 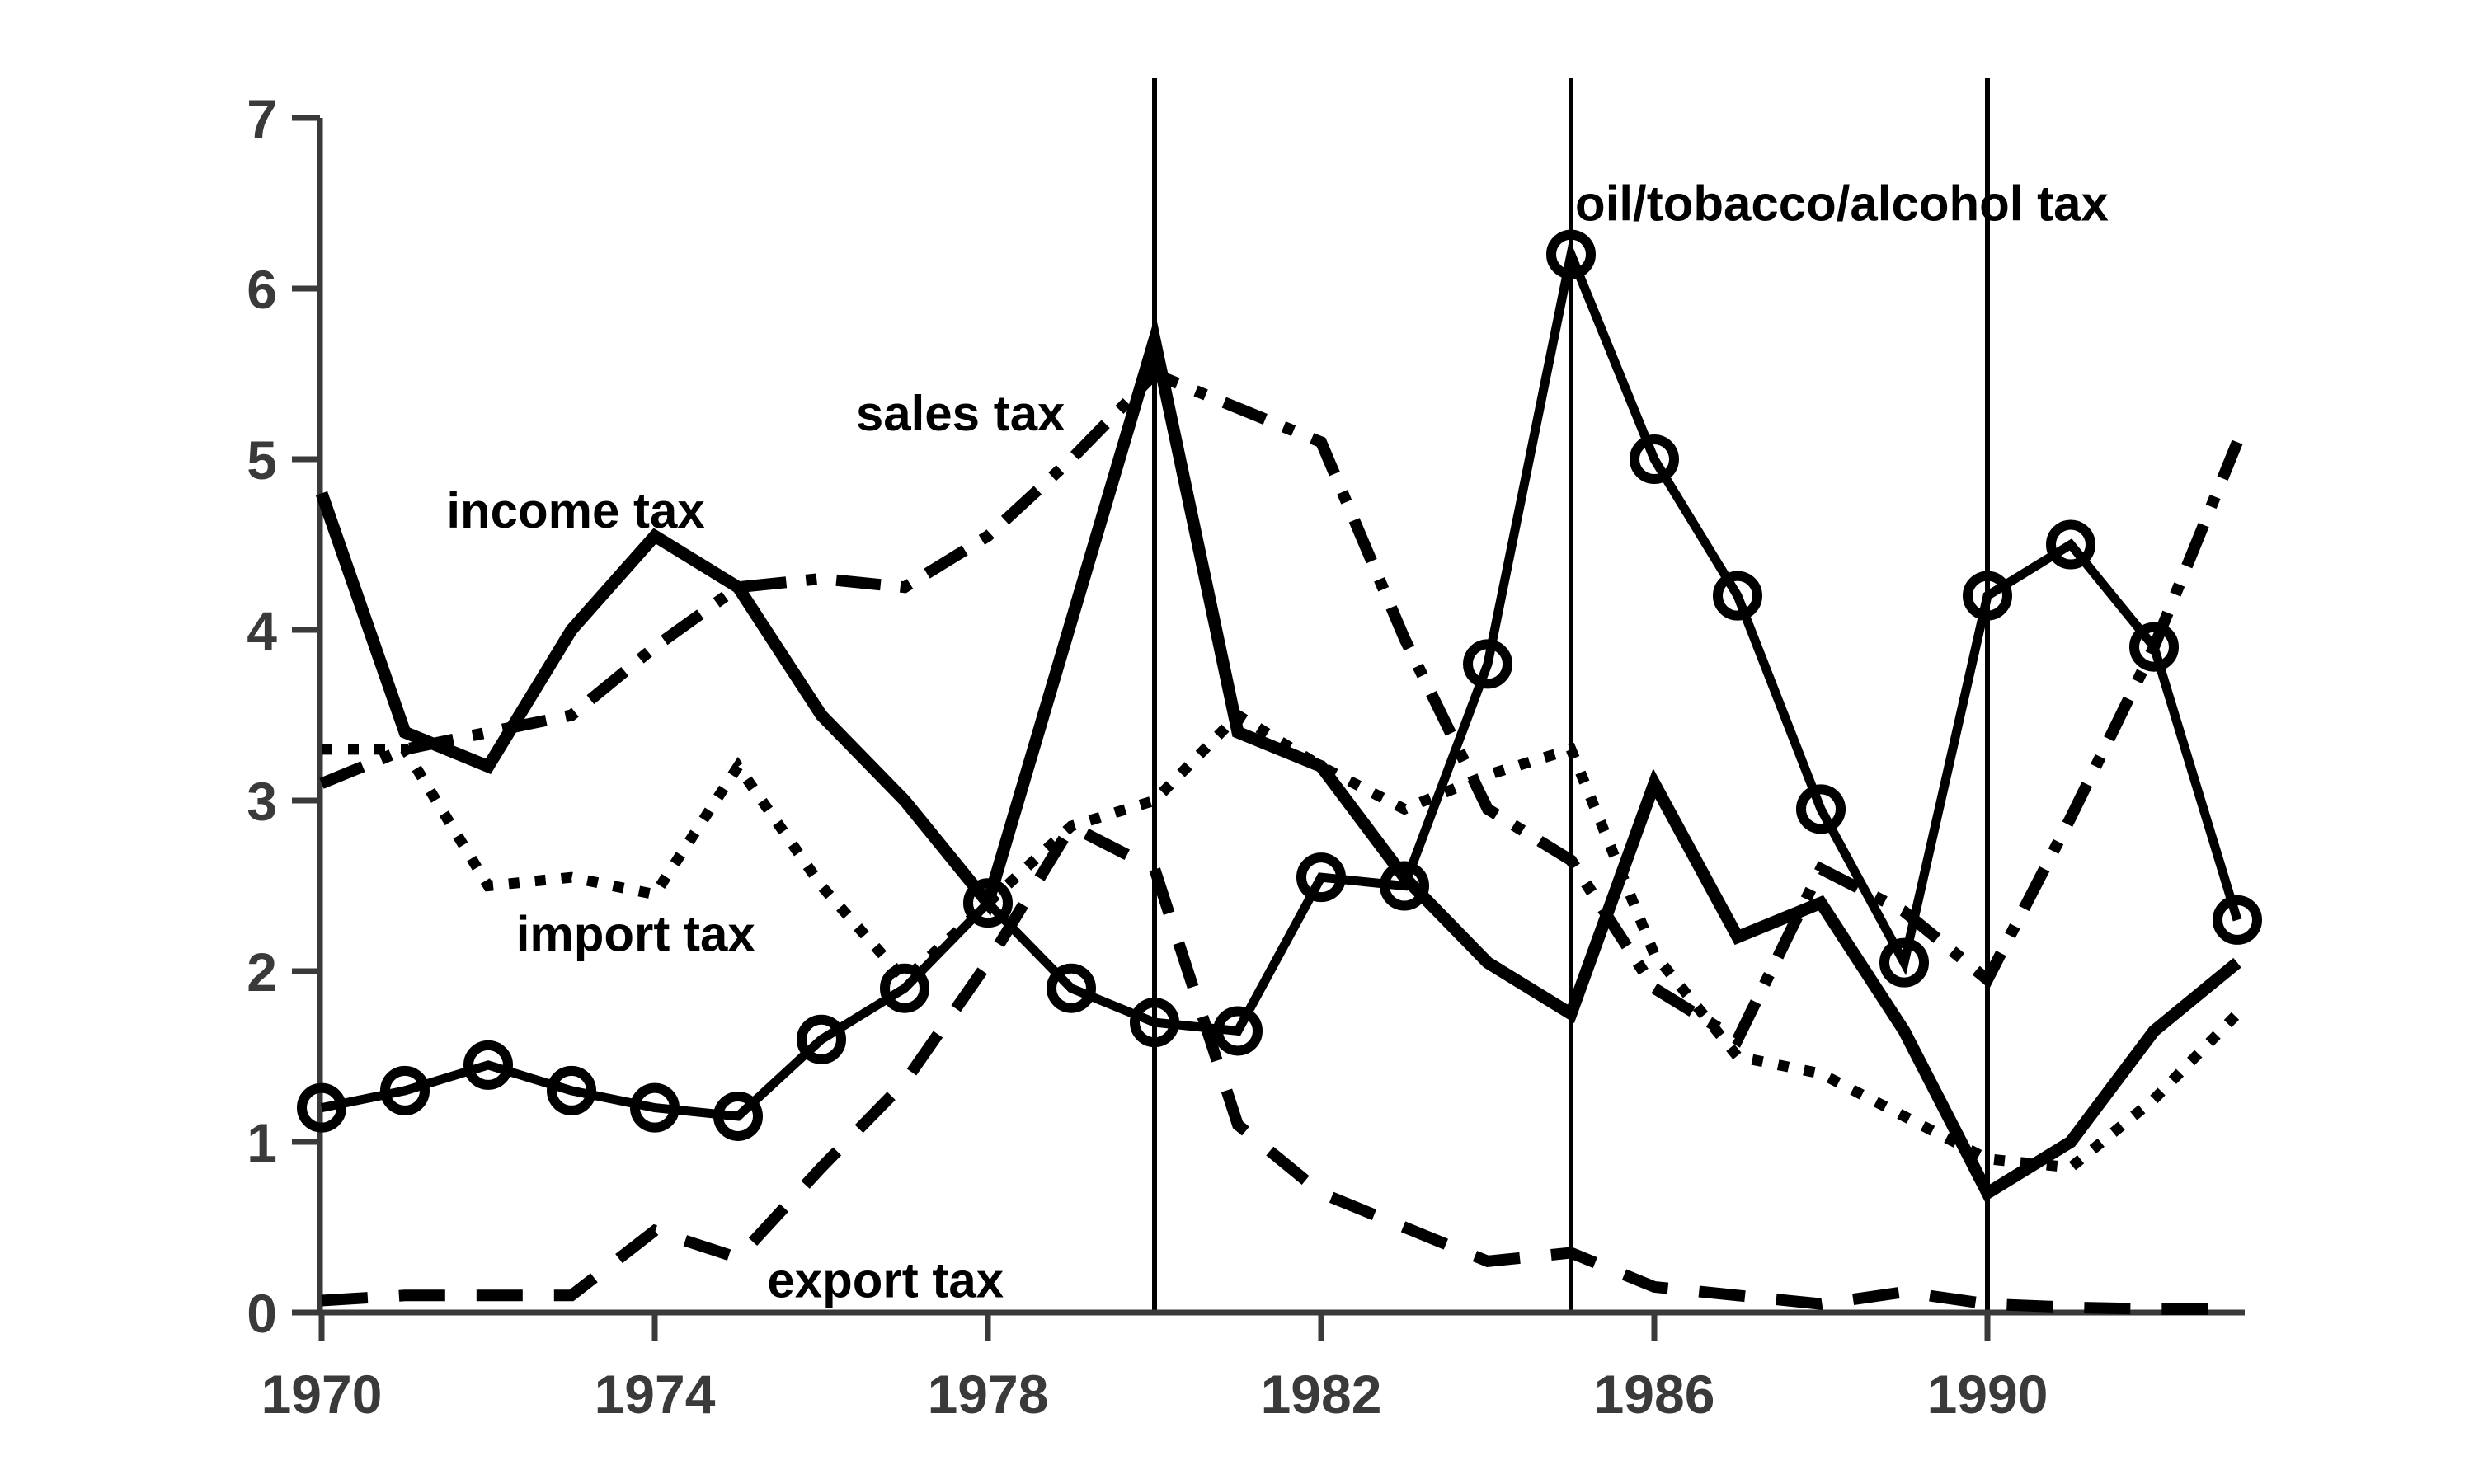 What do you see at coordinates (2070, 544) in the screenshot?
I see `marker-circle-oil_tobacco_alcohol_tax-1991` at bounding box center [2070, 544].